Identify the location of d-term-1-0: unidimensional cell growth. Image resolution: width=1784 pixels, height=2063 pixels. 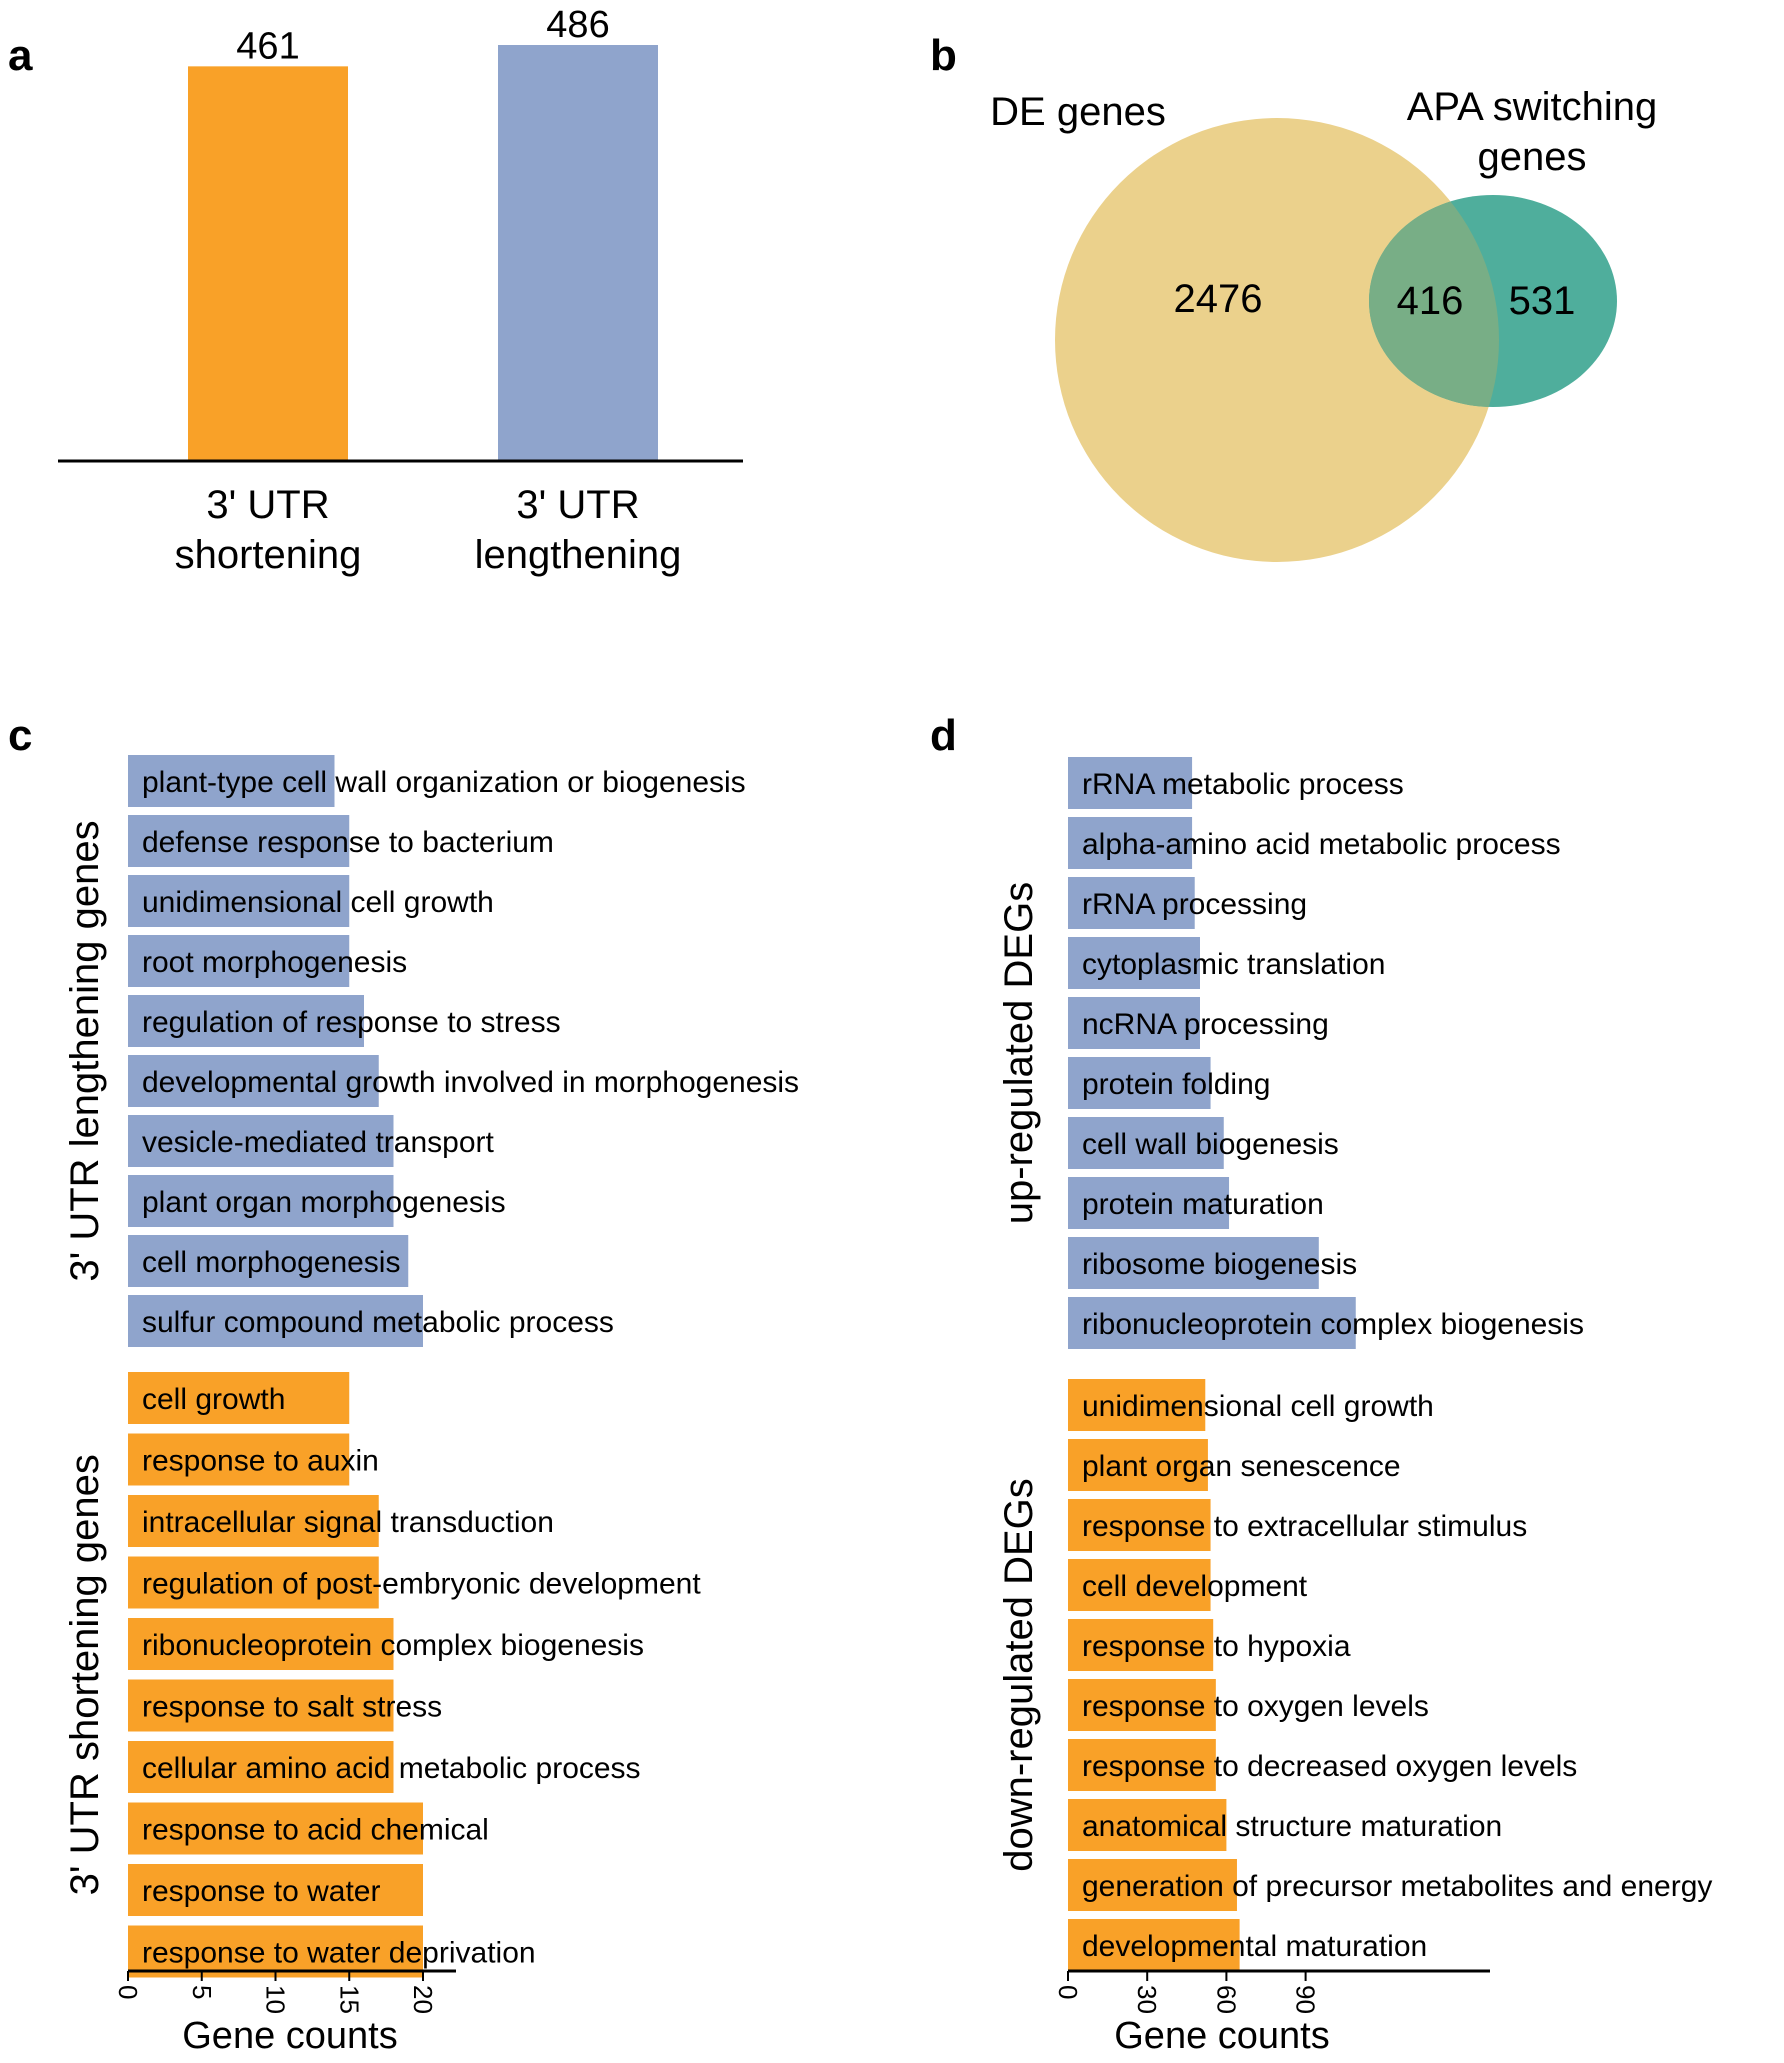
(1258, 1406).